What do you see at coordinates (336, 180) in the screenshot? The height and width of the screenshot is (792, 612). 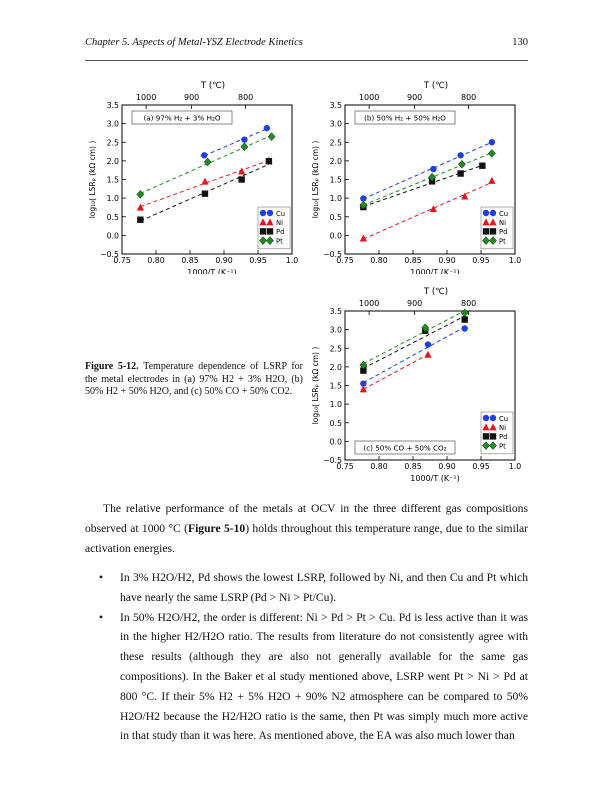 I see `y-tick-label: 1.5` at bounding box center [336, 180].